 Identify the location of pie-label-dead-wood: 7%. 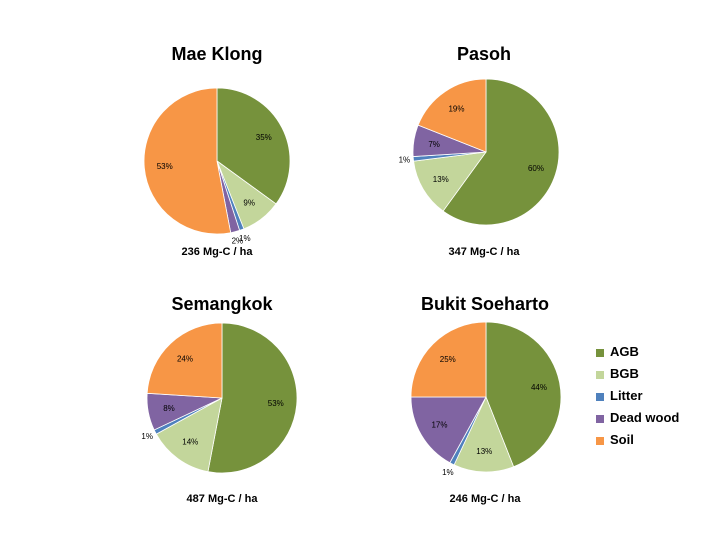
(434, 144).